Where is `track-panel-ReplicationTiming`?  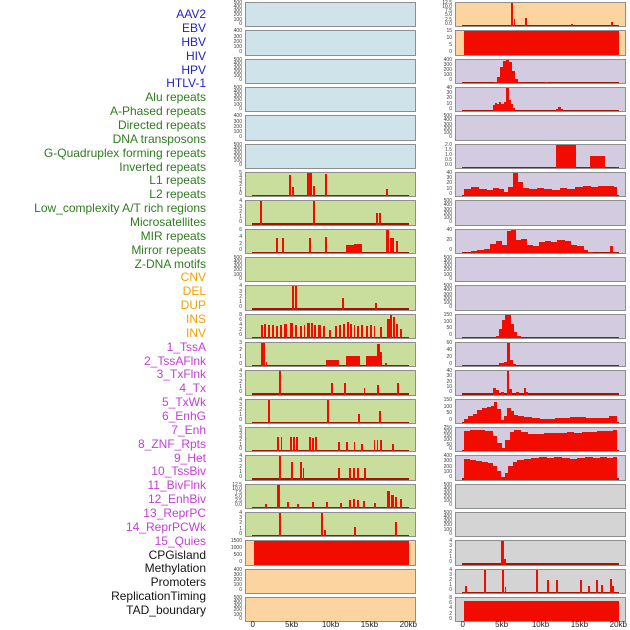
track-panel-ReplicationTiming is located at coordinates (540, 581).